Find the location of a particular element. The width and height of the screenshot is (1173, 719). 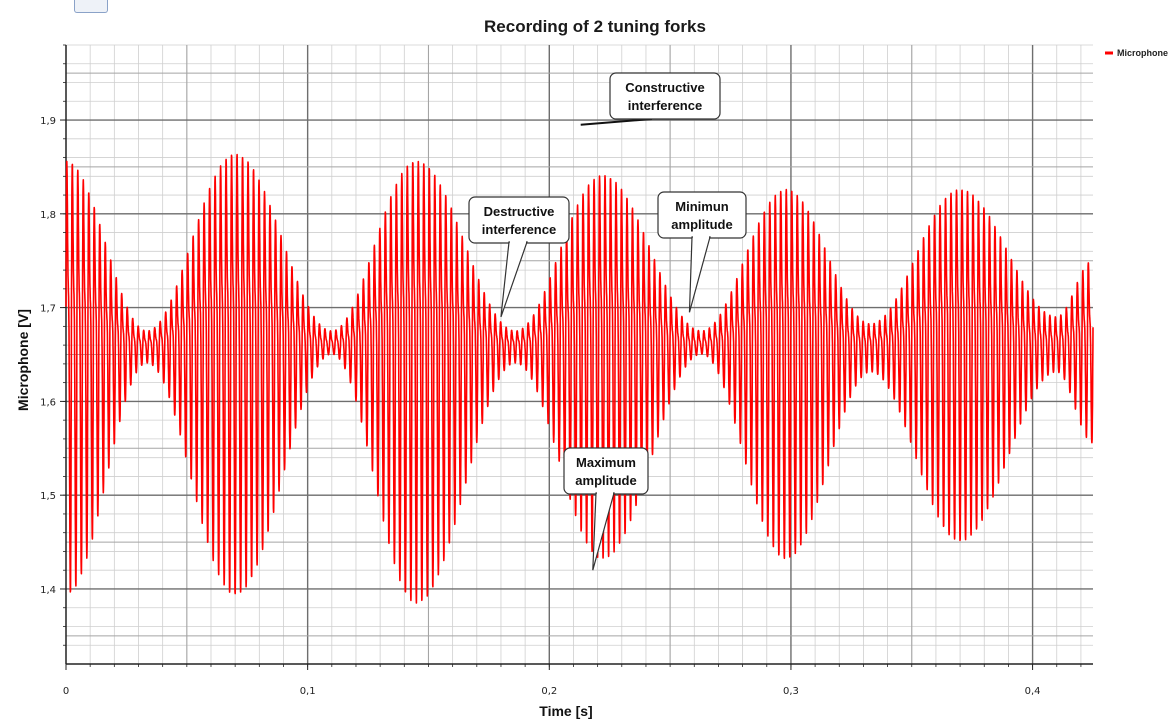

callout-text: Minimun is located at coordinates (701, 206).